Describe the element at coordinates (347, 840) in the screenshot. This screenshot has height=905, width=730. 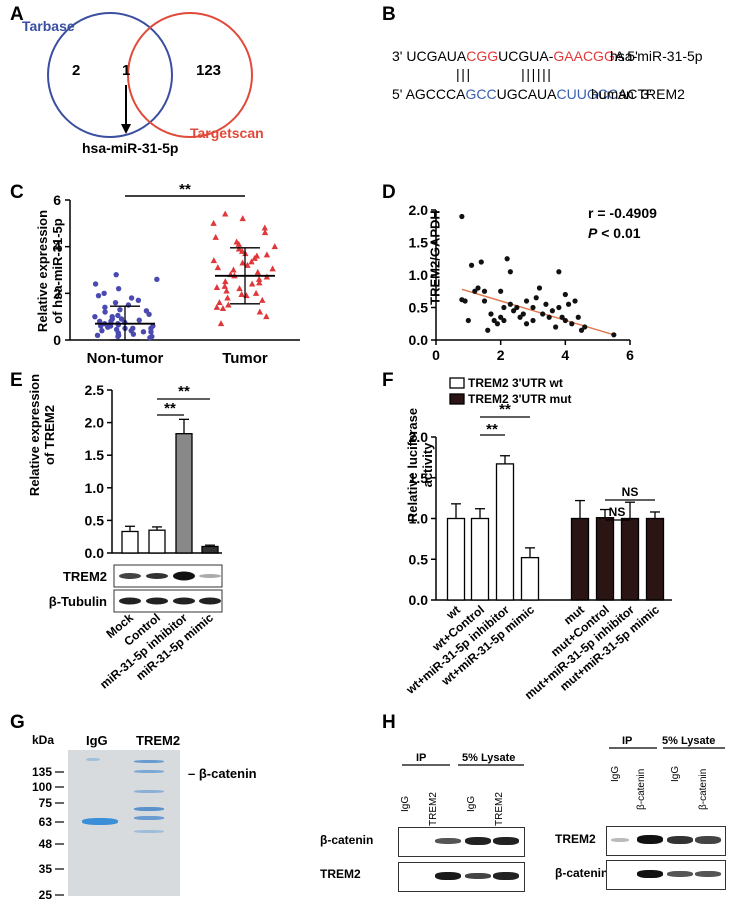
I see `h-left-row-beta-catenin: β-catenin` at that location.